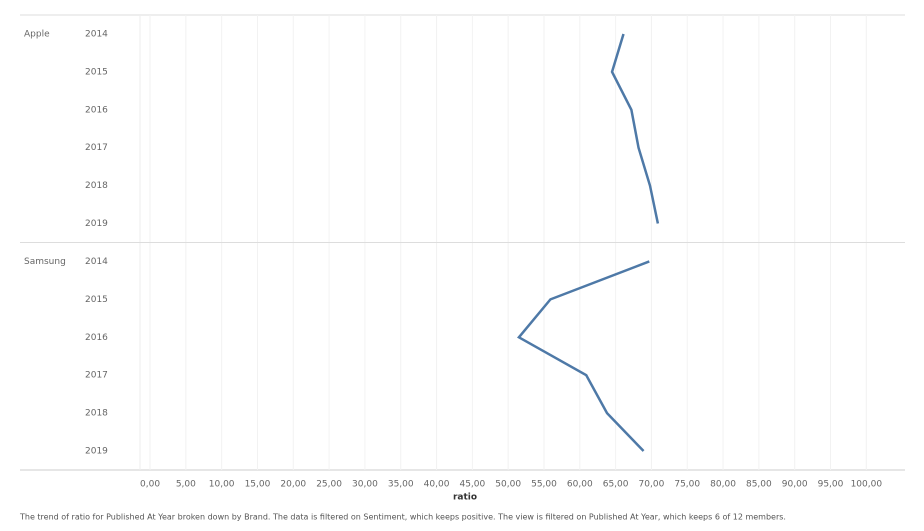 The image size is (924, 531). What do you see at coordinates (544, 485) in the screenshot?
I see `x-tick-label: 55,00` at bounding box center [544, 485].